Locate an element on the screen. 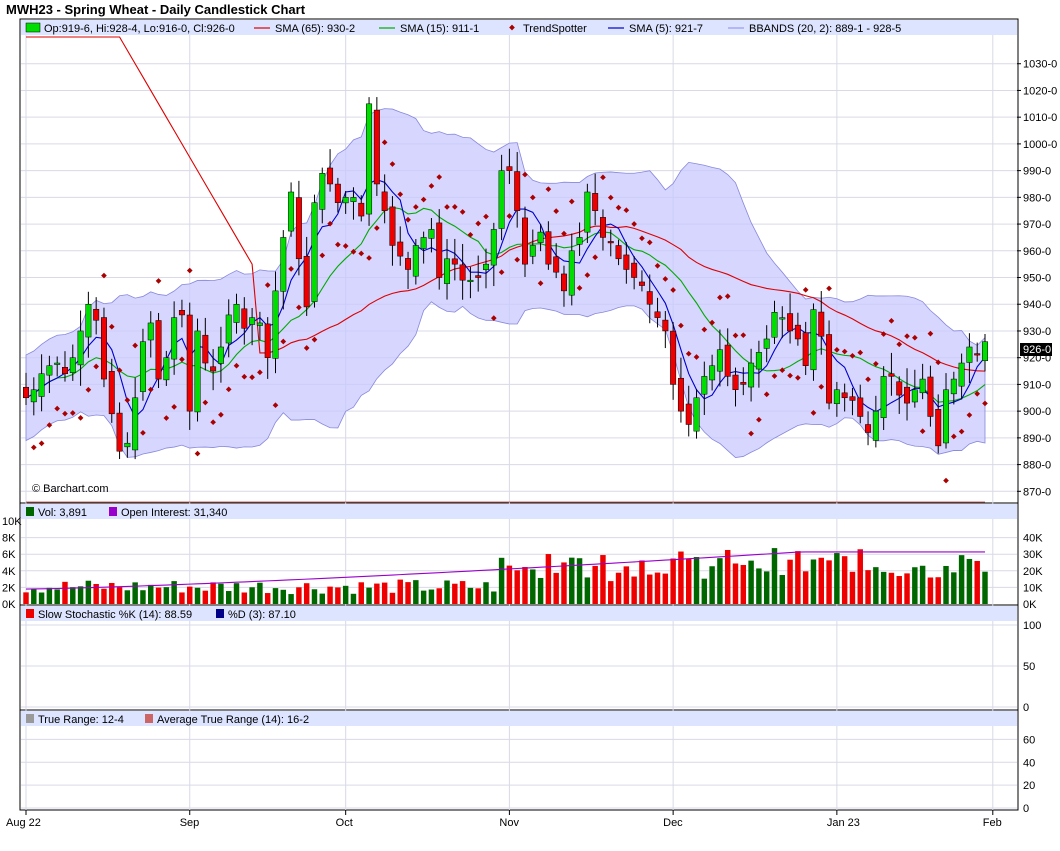 The height and width of the screenshot is (851, 1060). tr-swatch is located at coordinates (30, 718).